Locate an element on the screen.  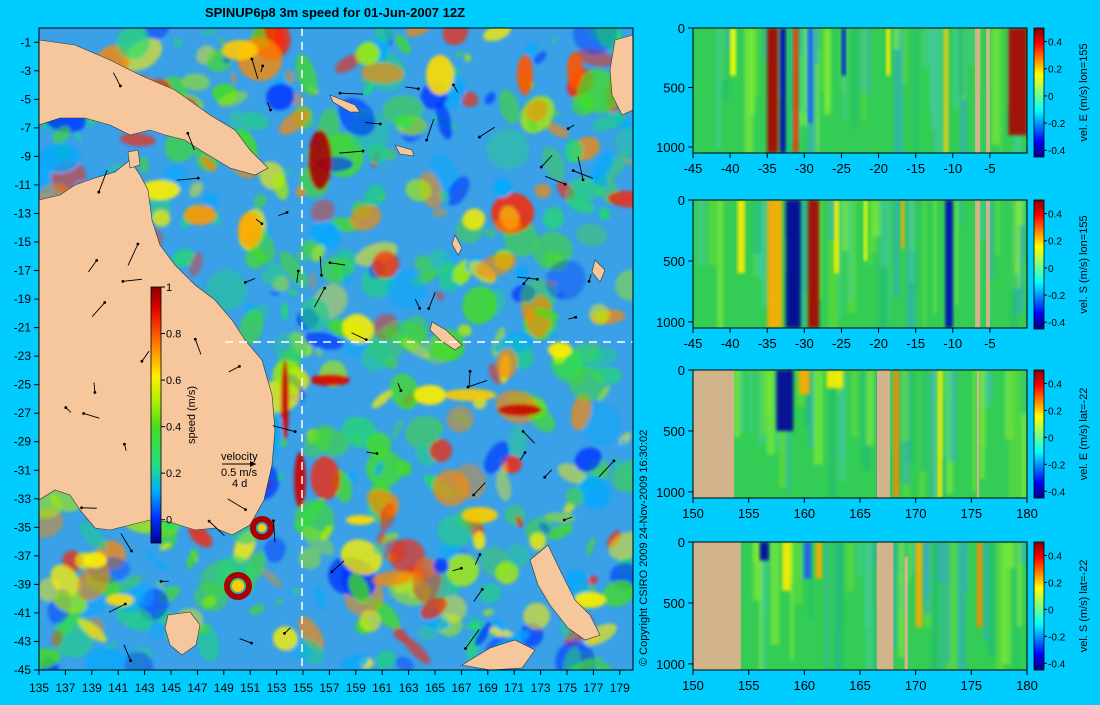
section-colorbar-label: vel. E (m/s) lon=155 is located at coordinates (1084, 92).